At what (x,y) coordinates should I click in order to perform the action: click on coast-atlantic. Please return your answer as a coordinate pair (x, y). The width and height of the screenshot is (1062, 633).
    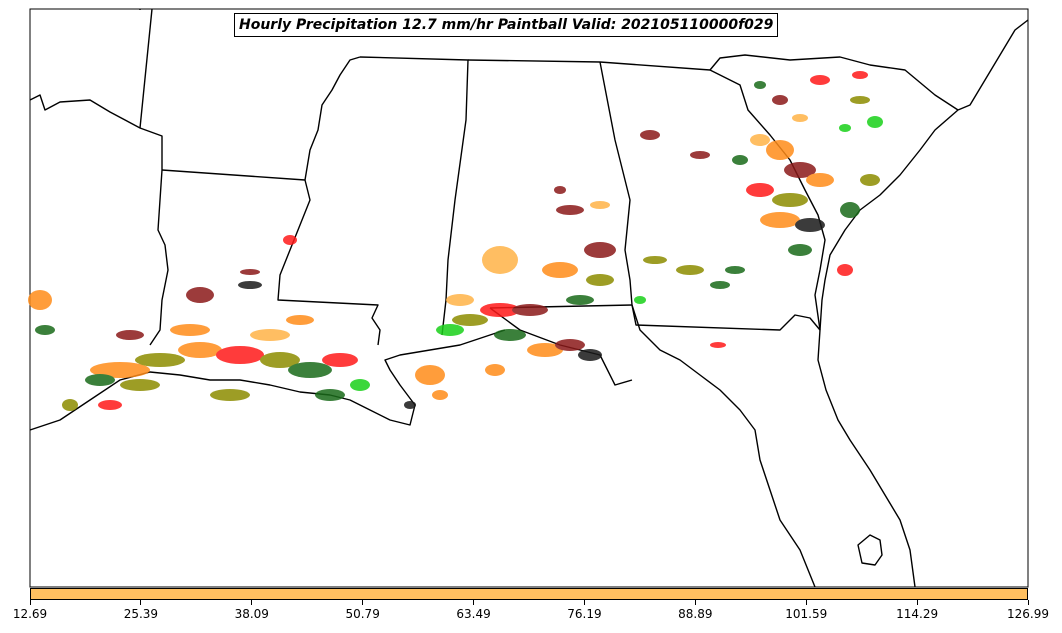
    Looking at the image, I should click on (993, 65).